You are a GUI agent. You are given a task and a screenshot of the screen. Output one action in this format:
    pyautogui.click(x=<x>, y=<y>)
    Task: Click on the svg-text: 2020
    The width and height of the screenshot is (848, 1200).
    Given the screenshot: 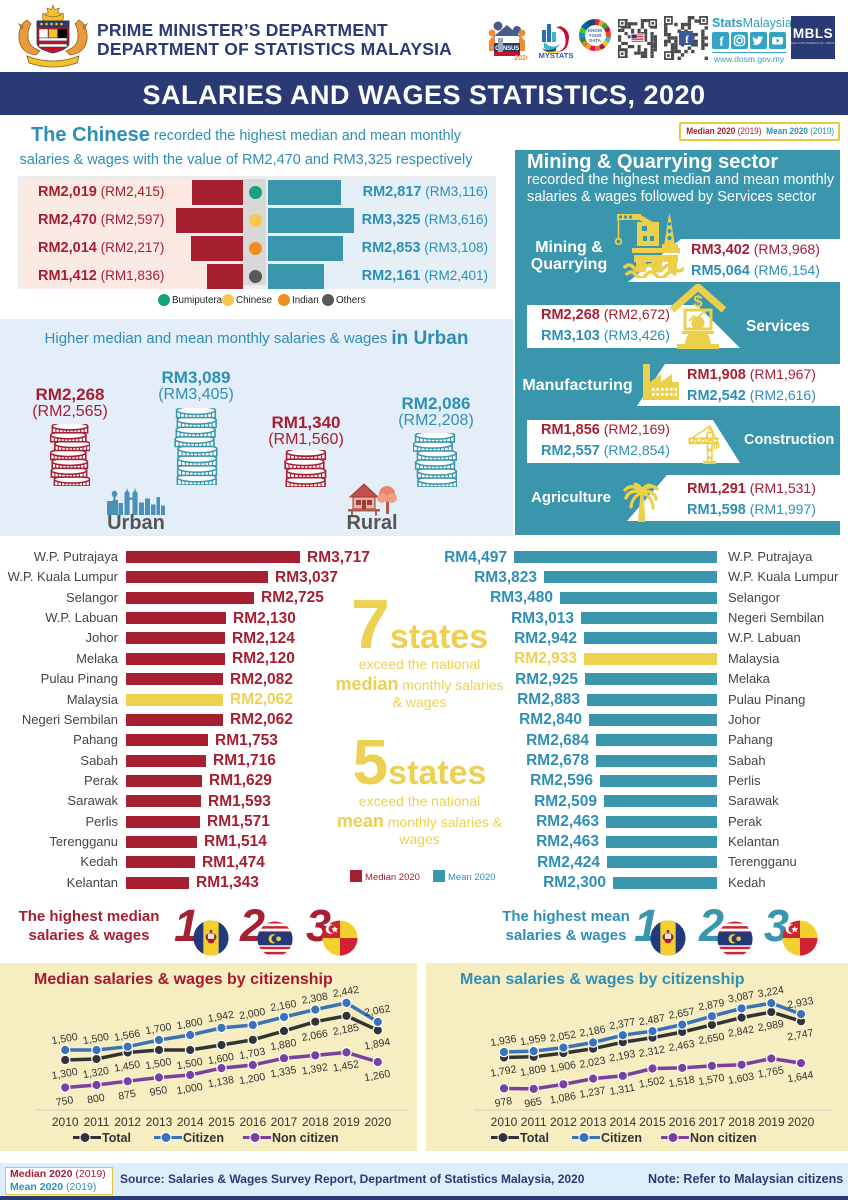 What is the action you would take?
    pyautogui.click(x=520, y=58)
    